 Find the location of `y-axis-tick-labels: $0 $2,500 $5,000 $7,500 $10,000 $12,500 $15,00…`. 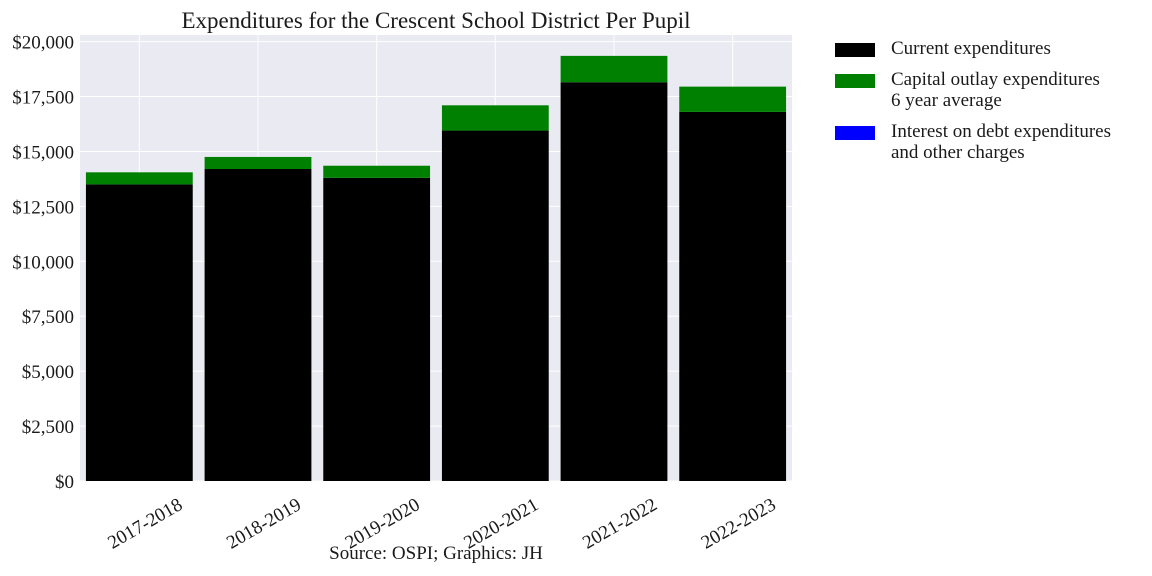

y-axis-tick-labels: $0 $2,500 $5,000 $7,500 $10,000 $12,500 $15,00… is located at coordinates (43, 263).